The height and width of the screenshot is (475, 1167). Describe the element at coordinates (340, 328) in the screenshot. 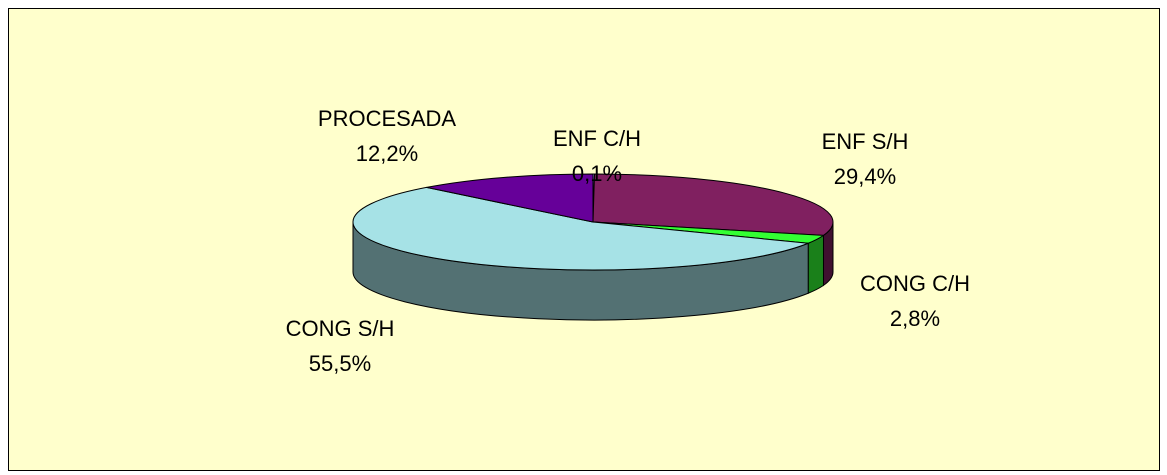

I see `slice-label: CONG S/H` at that location.